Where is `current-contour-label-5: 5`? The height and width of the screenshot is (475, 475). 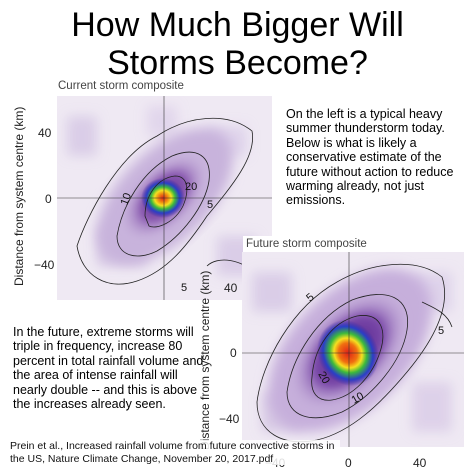 current-contour-label-5: 5 is located at coordinates (210, 205).